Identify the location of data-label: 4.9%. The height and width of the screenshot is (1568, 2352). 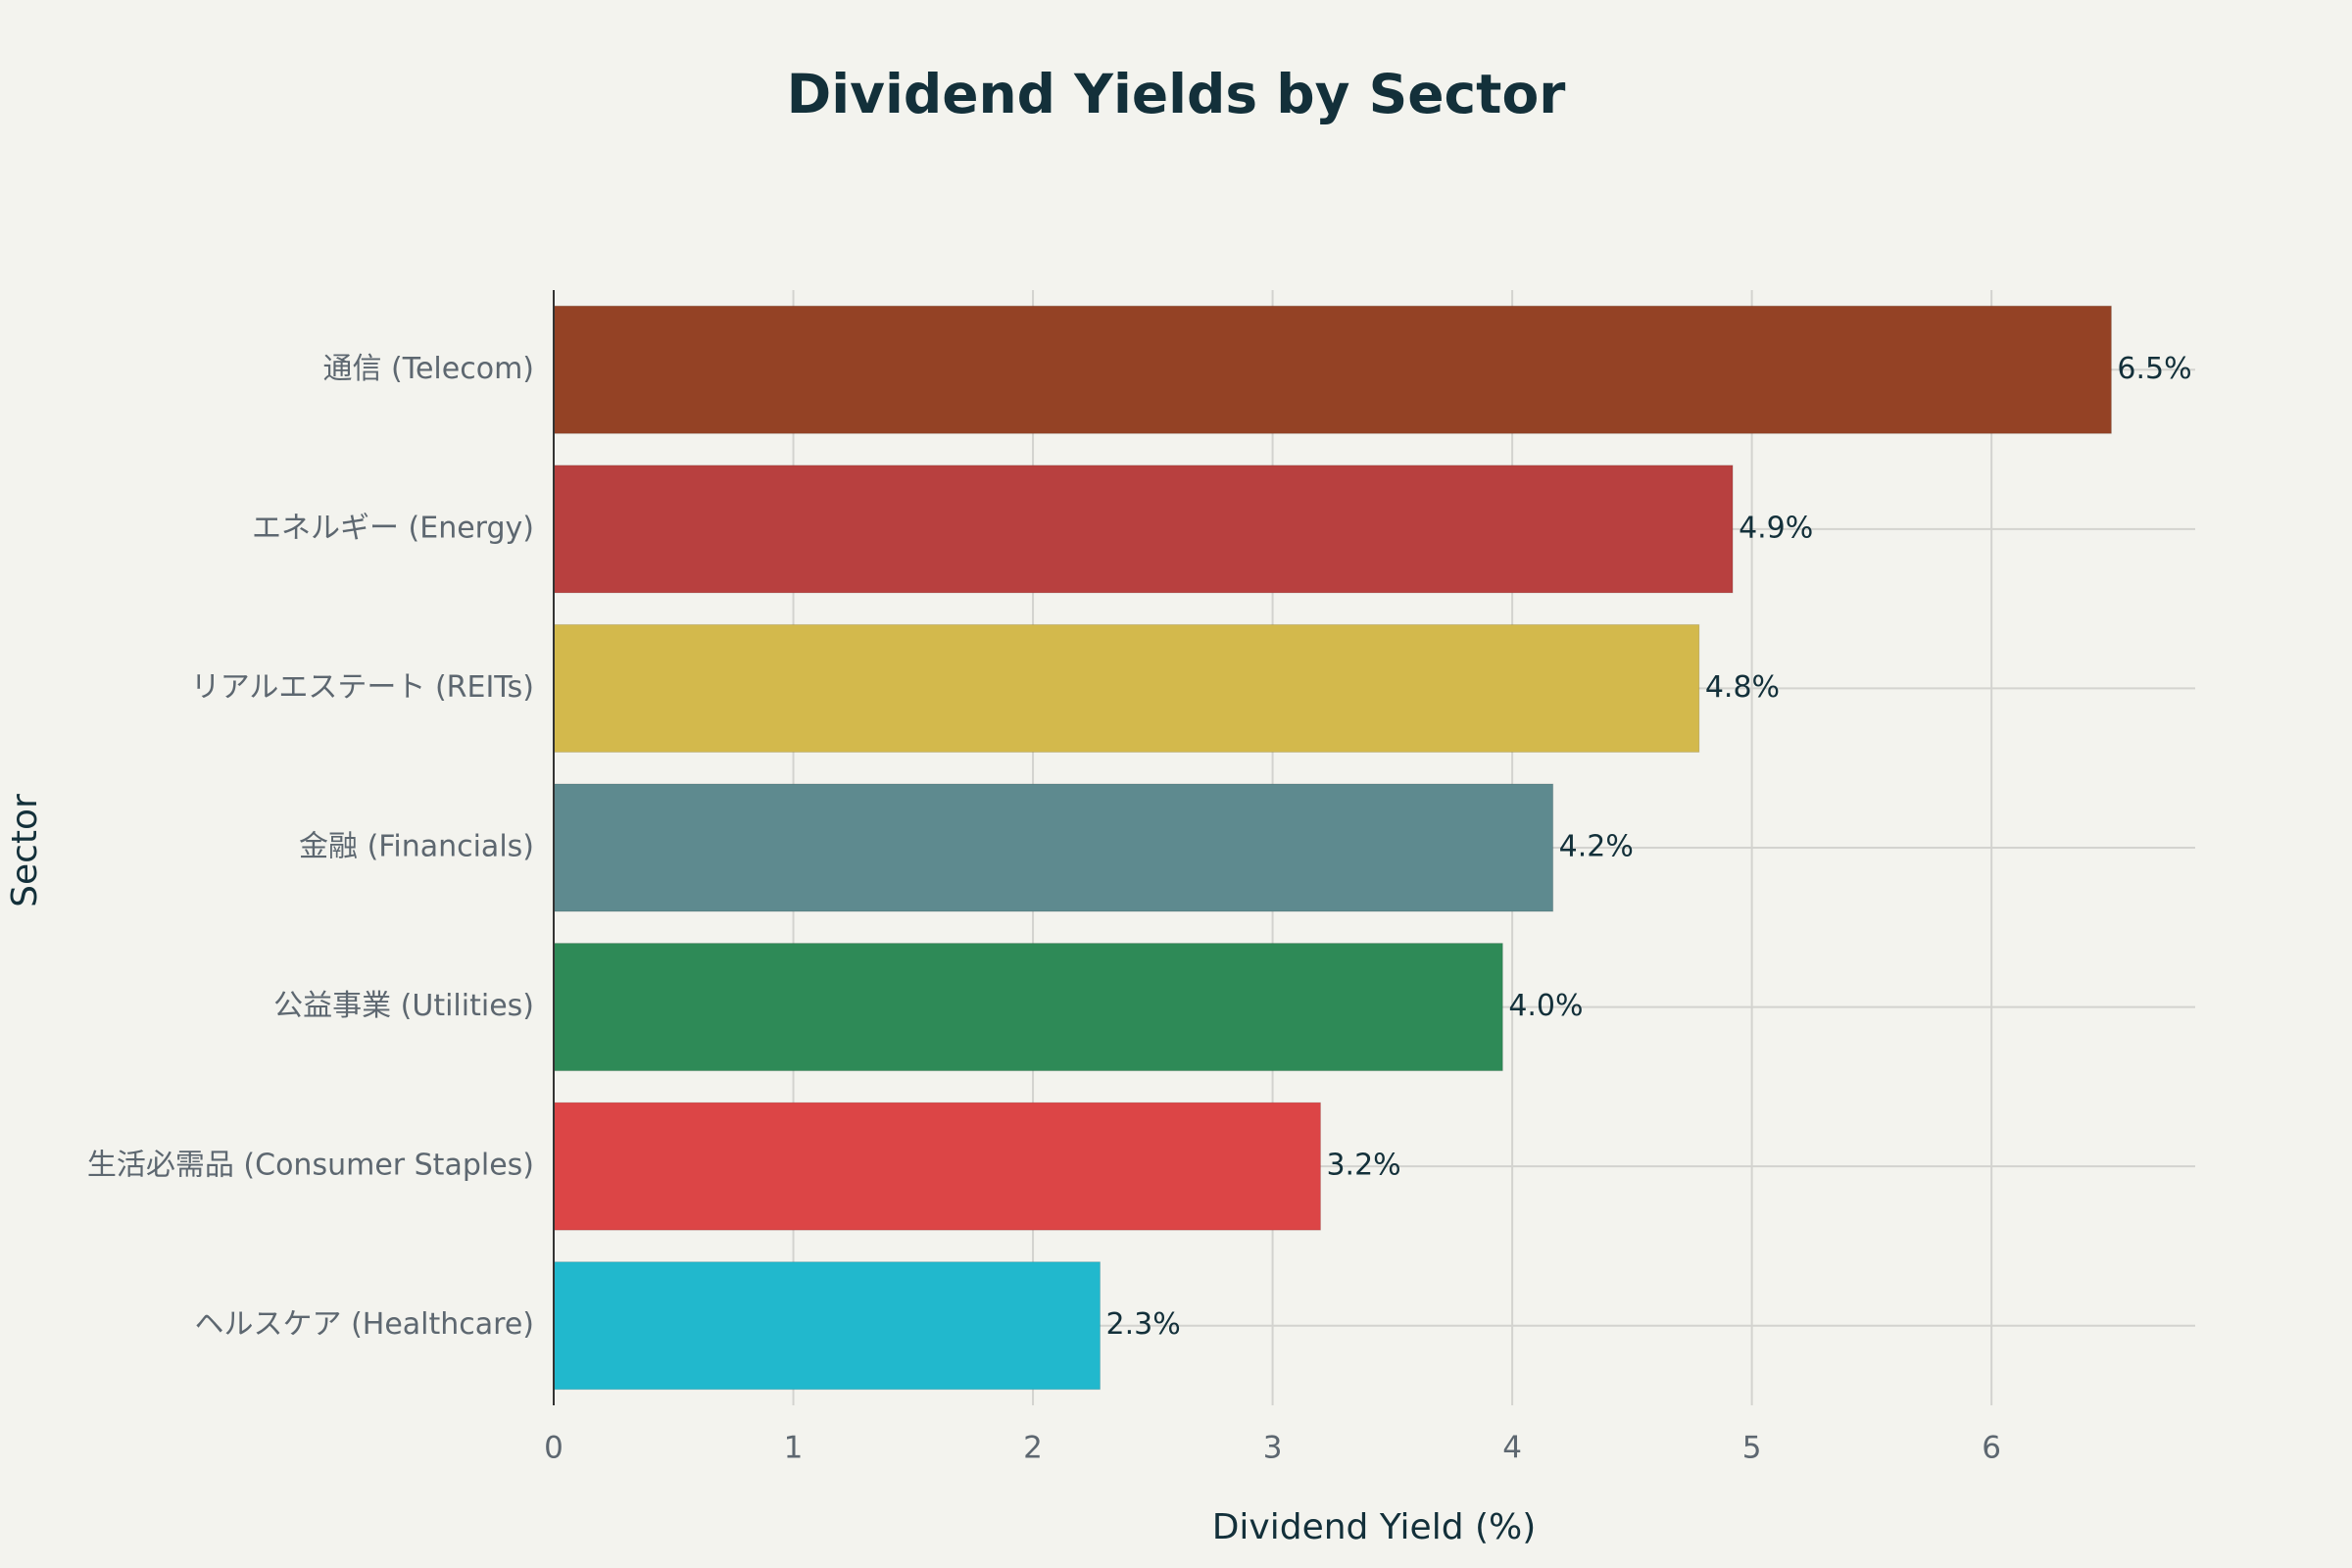
(1776, 528).